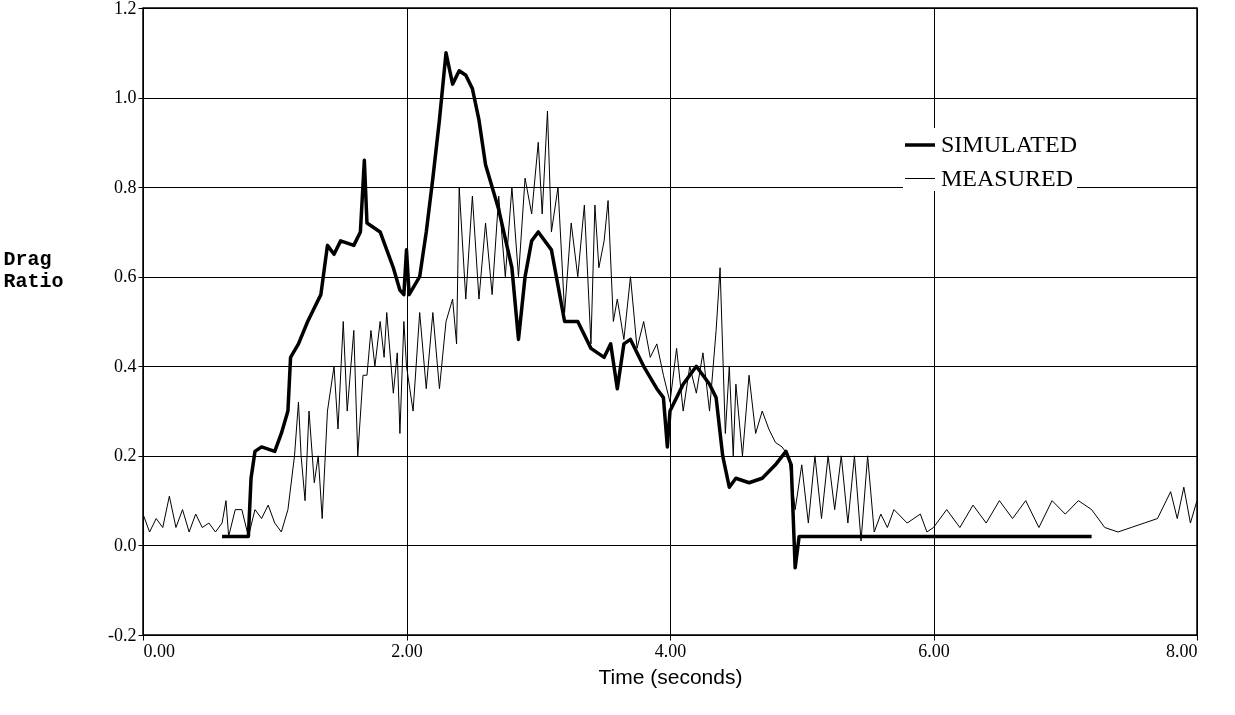 The image size is (1235, 715). What do you see at coordinates (1007, 177) in the screenshot?
I see `legend-label: MEASURED` at bounding box center [1007, 177].